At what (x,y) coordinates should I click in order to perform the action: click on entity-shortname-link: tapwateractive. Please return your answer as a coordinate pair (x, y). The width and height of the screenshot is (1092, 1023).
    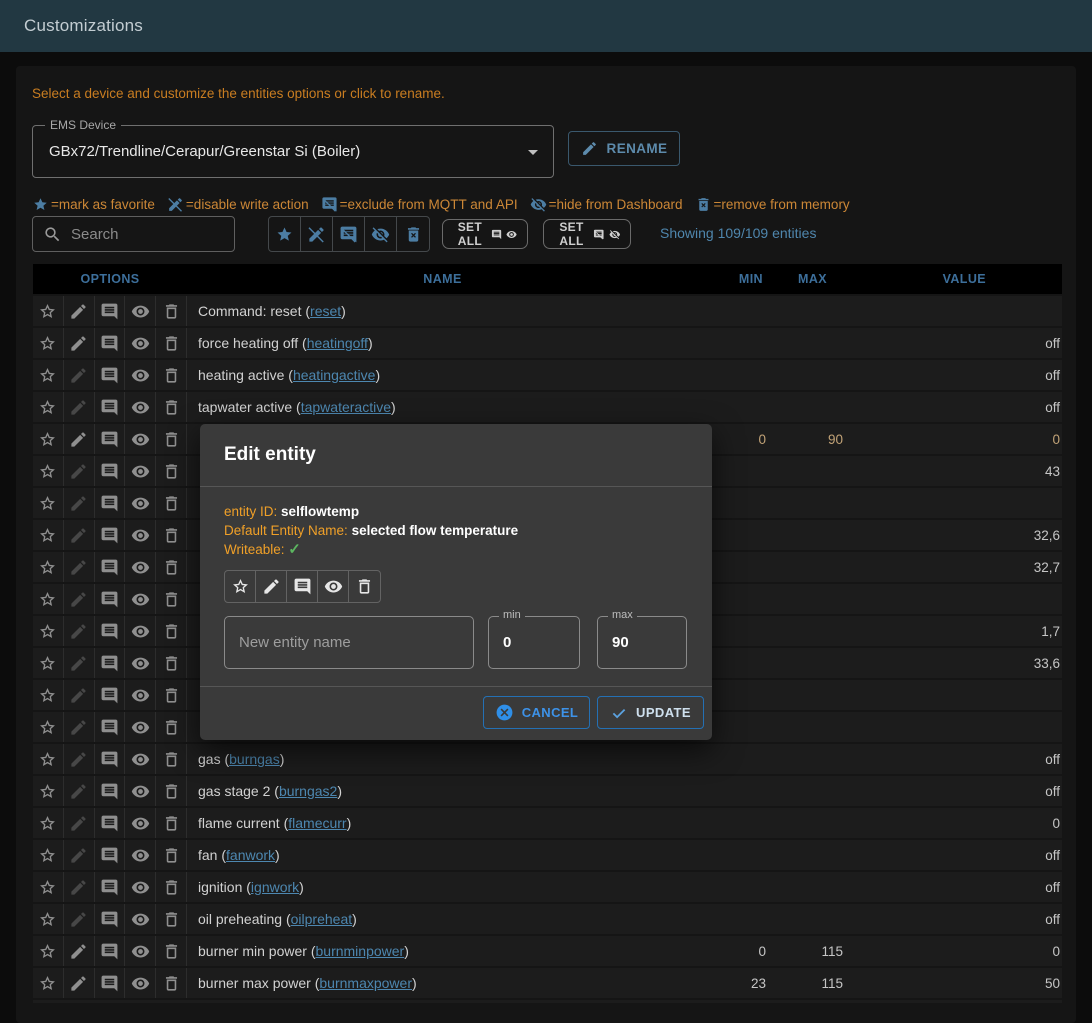
    Looking at the image, I should click on (345, 407).